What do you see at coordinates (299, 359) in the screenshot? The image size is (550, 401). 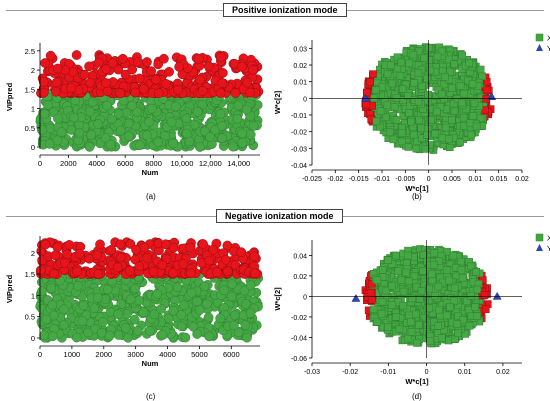 I see `y-tick-label: -0.06` at bounding box center [299, 359].